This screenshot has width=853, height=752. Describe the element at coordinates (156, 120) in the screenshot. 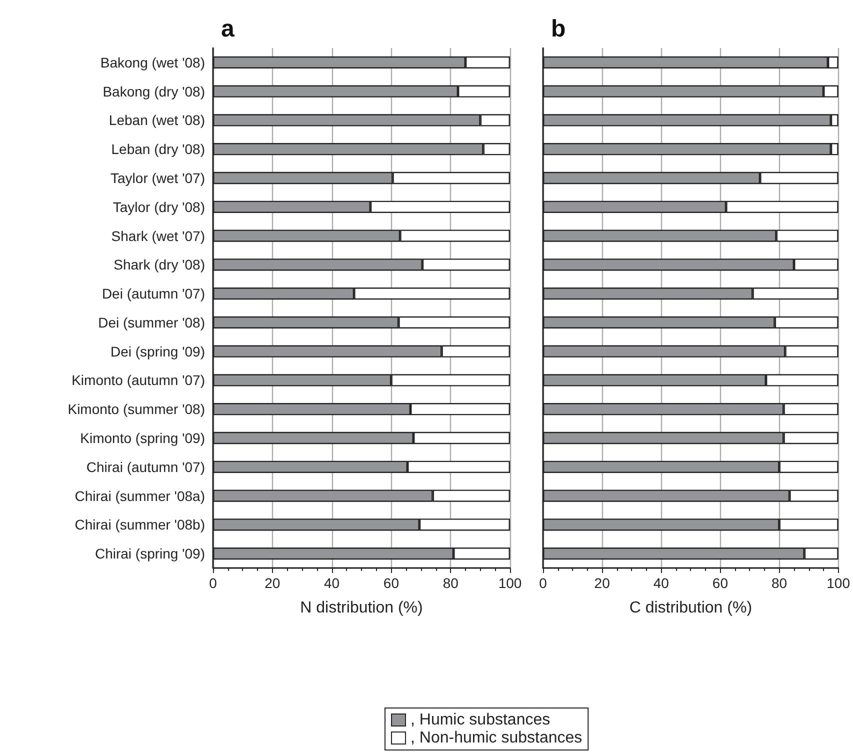

I see `y-tick-label: Leban (wet '08)` at that location.